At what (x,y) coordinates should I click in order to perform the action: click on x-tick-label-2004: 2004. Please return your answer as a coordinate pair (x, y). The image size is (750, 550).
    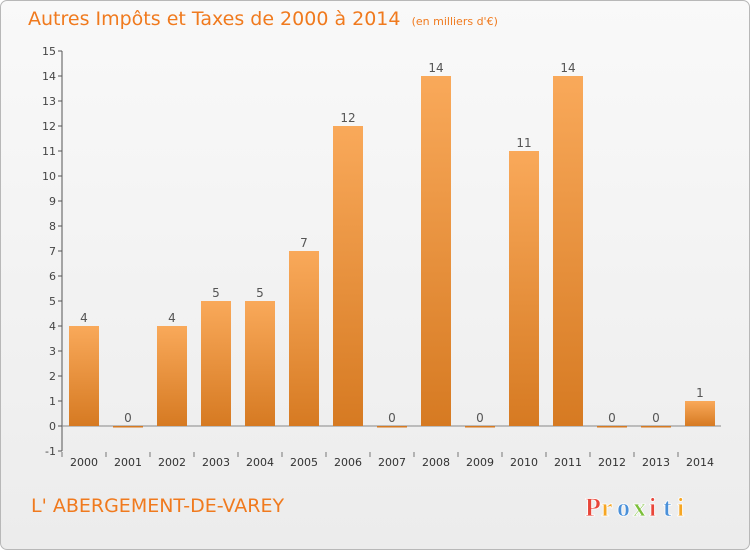
    Looking at the image, I should click on (260, 462).